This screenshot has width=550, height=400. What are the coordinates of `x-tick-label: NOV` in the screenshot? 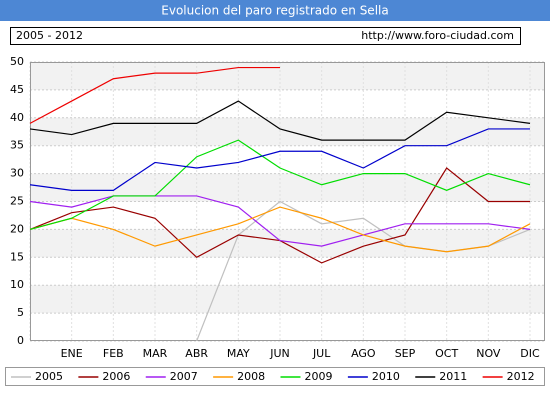 It's located at (488, 353).